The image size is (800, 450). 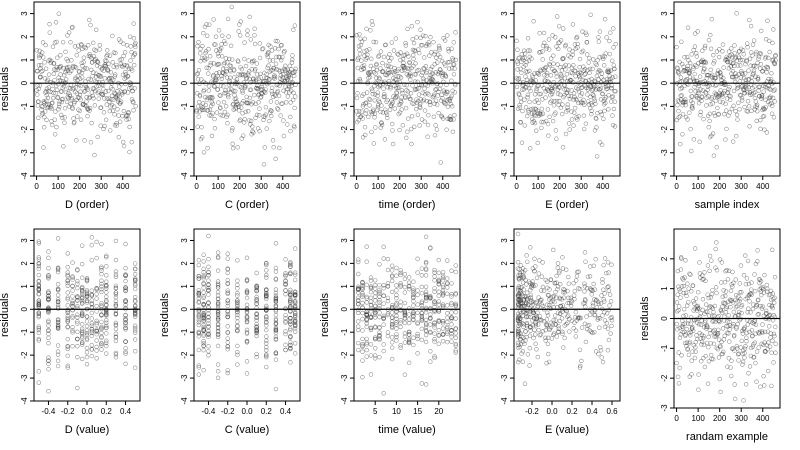 I want to click on points, so click(x=406, y=92).